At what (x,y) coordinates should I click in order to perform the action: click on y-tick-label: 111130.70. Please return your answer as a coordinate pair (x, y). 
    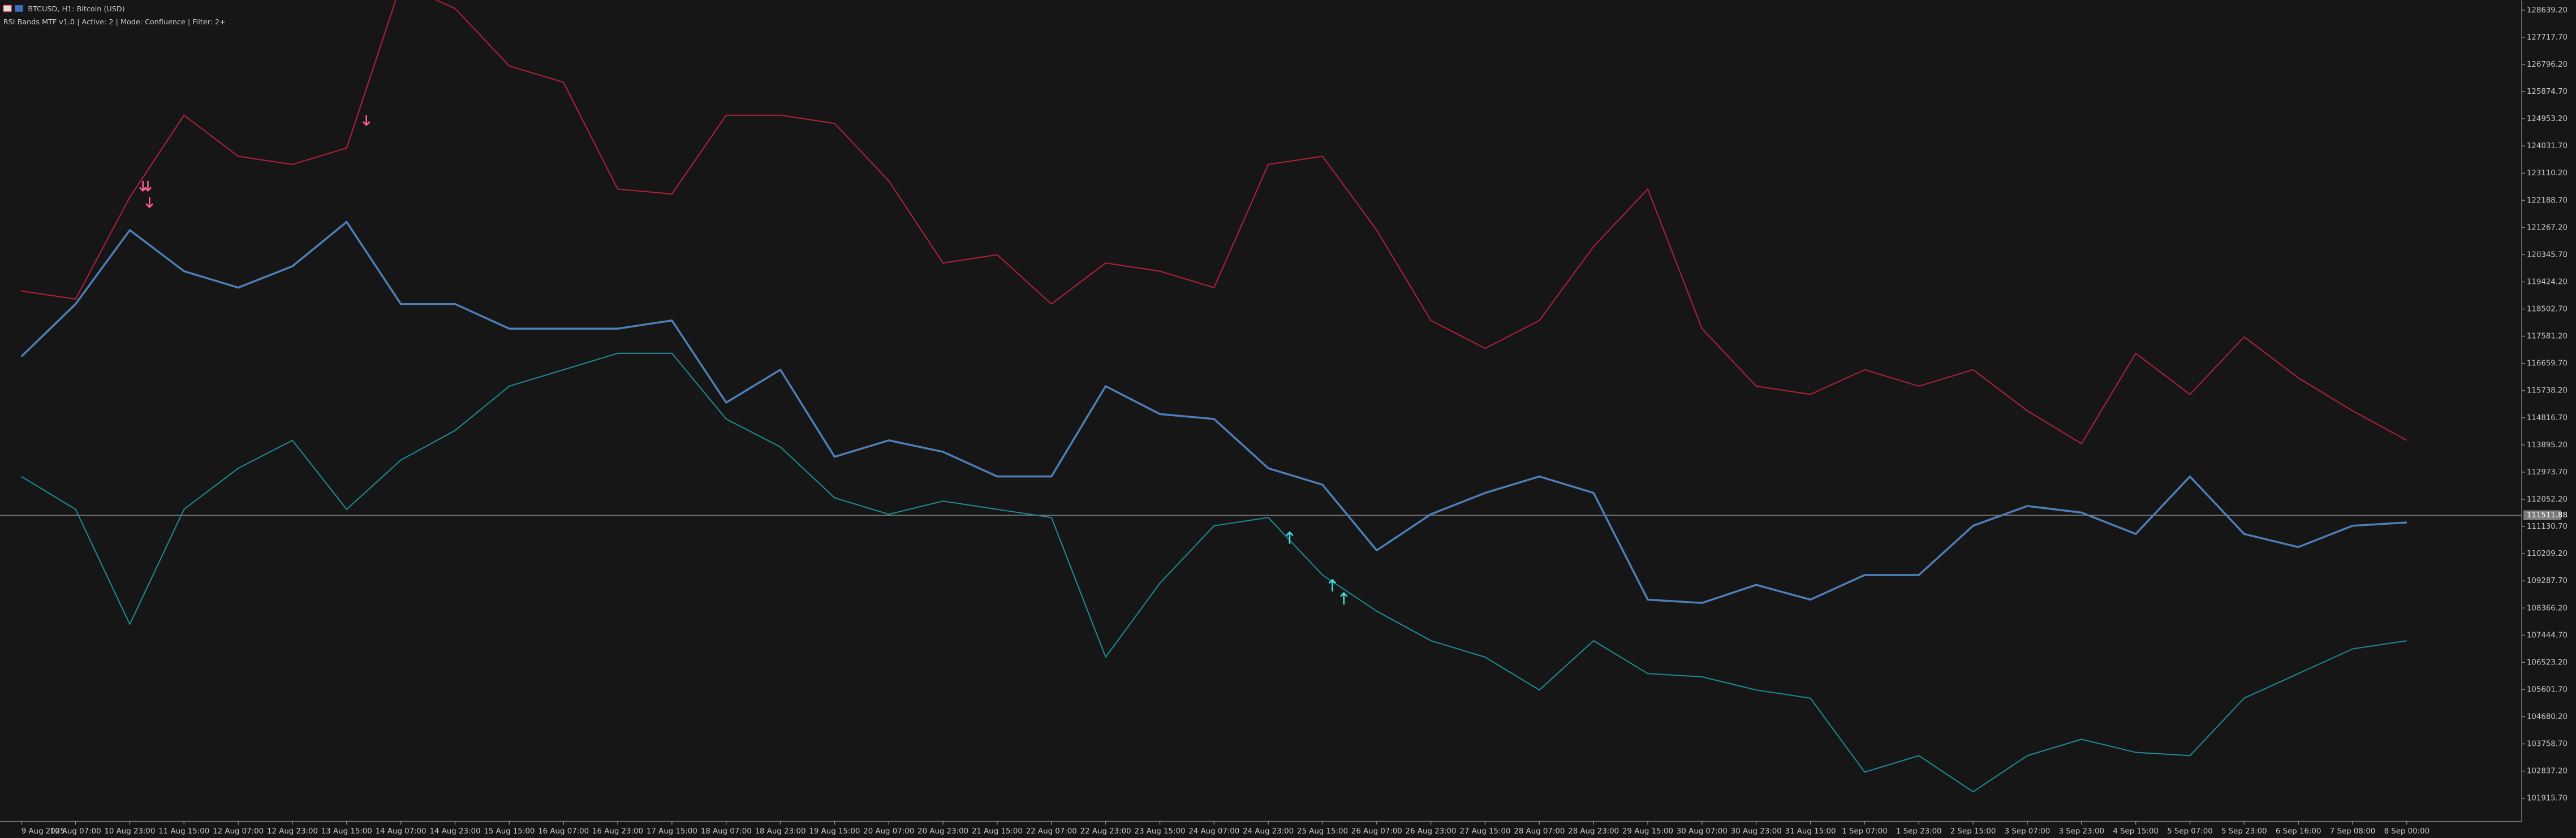
    Looking at the image, I should click on (2547, 526).